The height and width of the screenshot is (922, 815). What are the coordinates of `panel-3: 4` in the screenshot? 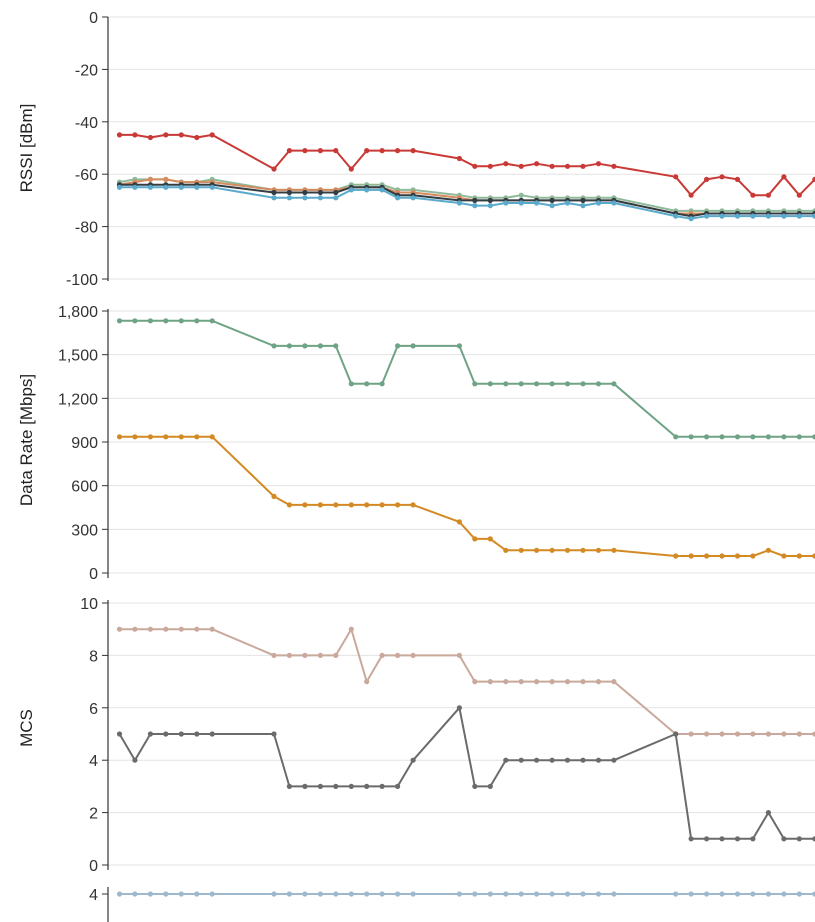 It's located at (452, 904).